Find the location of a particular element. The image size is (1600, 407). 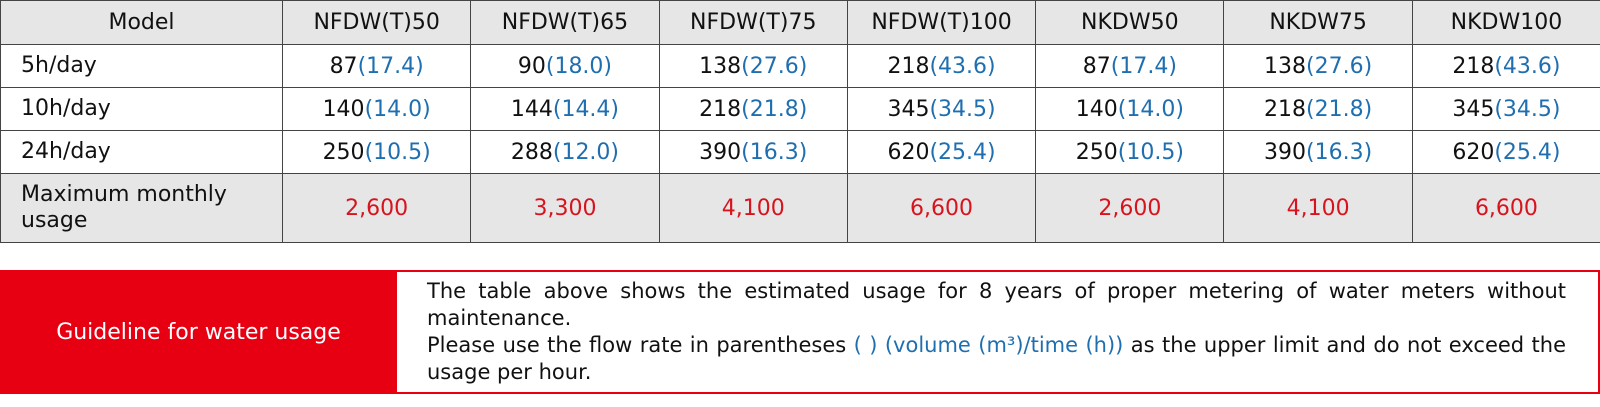

header-cell: NFDW(T)100 is located at coordinates (941, 22).